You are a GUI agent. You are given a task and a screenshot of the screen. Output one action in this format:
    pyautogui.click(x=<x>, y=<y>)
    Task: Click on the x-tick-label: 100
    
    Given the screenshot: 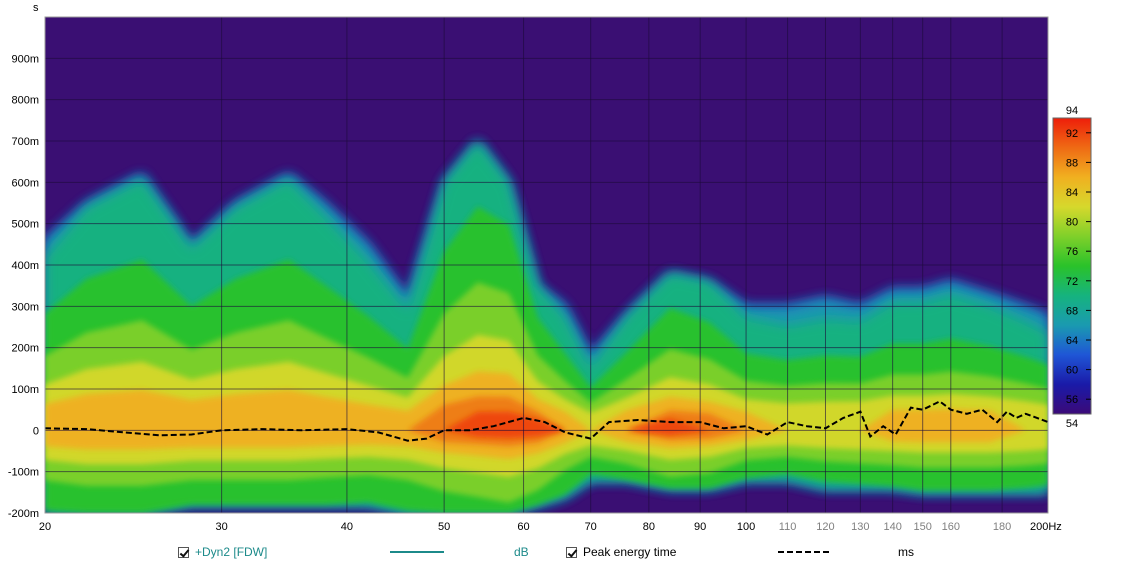 What is the action you would take?
    pyautogui.click(x=746, y=527)
    